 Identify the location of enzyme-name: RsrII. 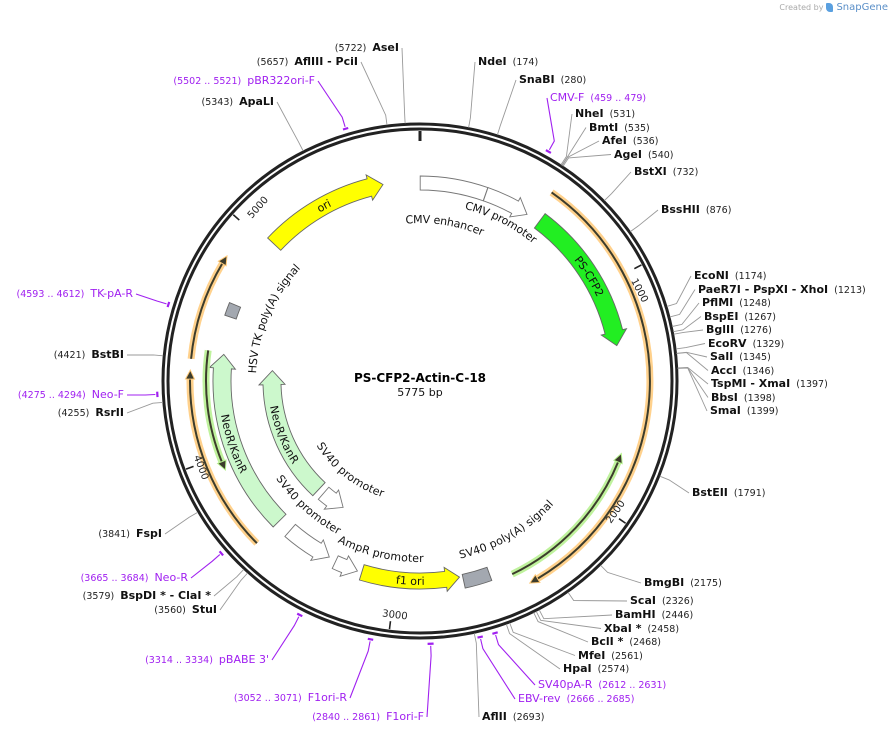
(109, 412).